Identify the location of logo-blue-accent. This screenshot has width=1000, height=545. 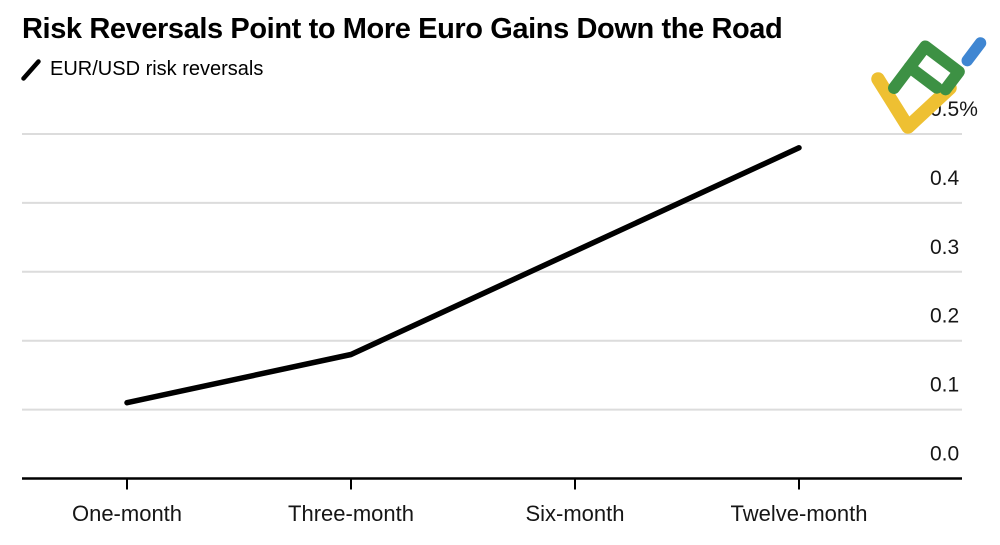
(974, 52).